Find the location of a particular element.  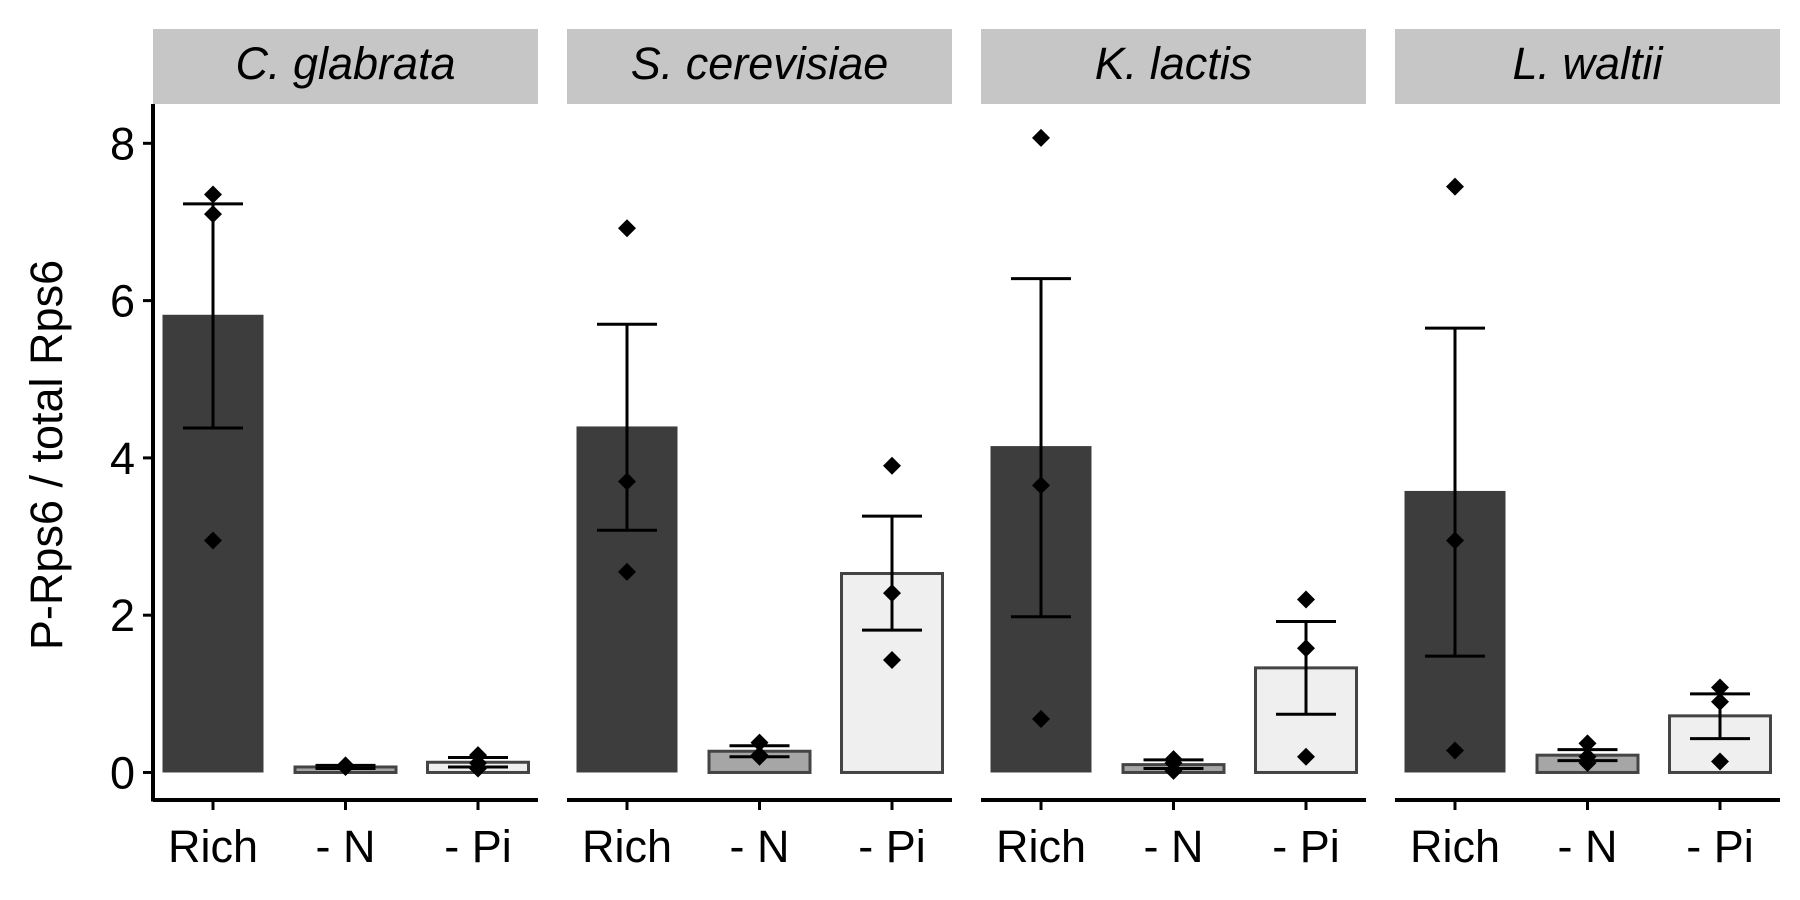

y-tick-label: 8 is located at coordinates (122, 143).